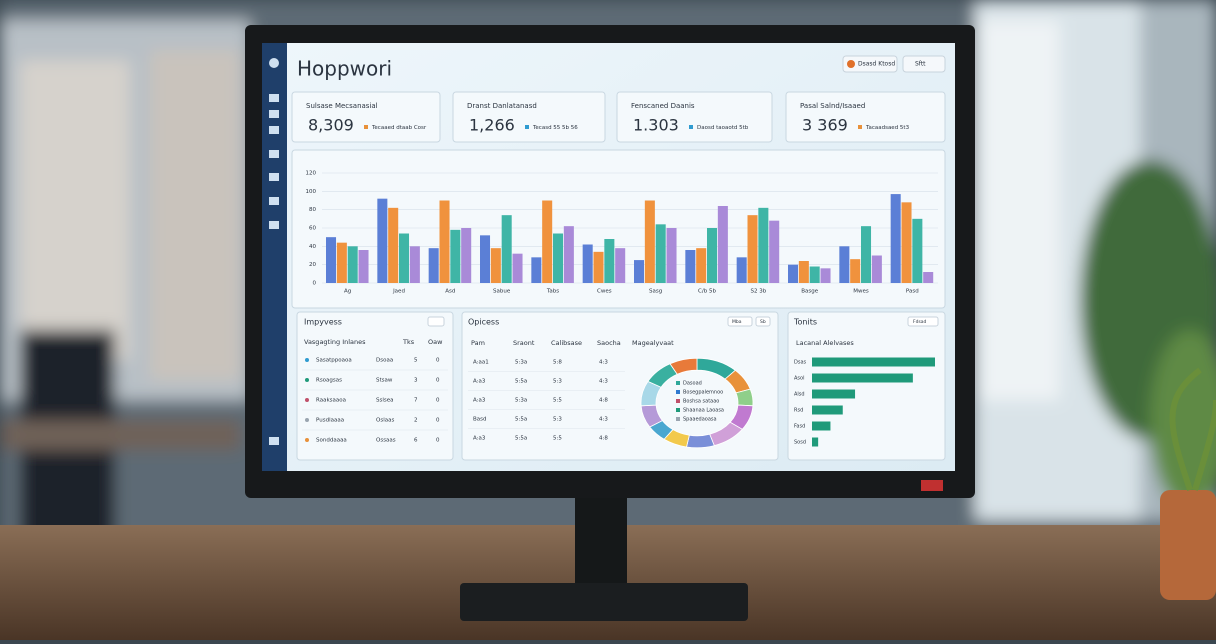 The image size is (1216, 644). Describe the element at coordinates (334, 361) in the screenshot. I see `table-cell: Sasatppoaoa` at that location.